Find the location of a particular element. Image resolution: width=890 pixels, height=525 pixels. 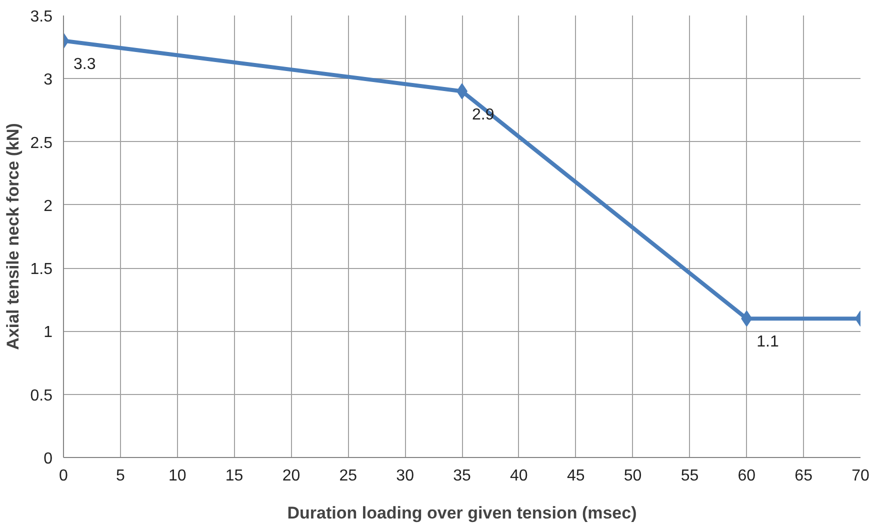

x-tick-label: 50 is located at coordinates (633, 476).